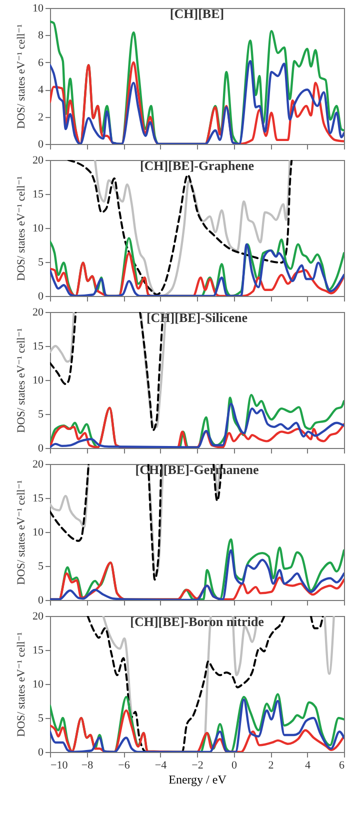  I want to click on x-tick-label: 2, so click(271, 766).